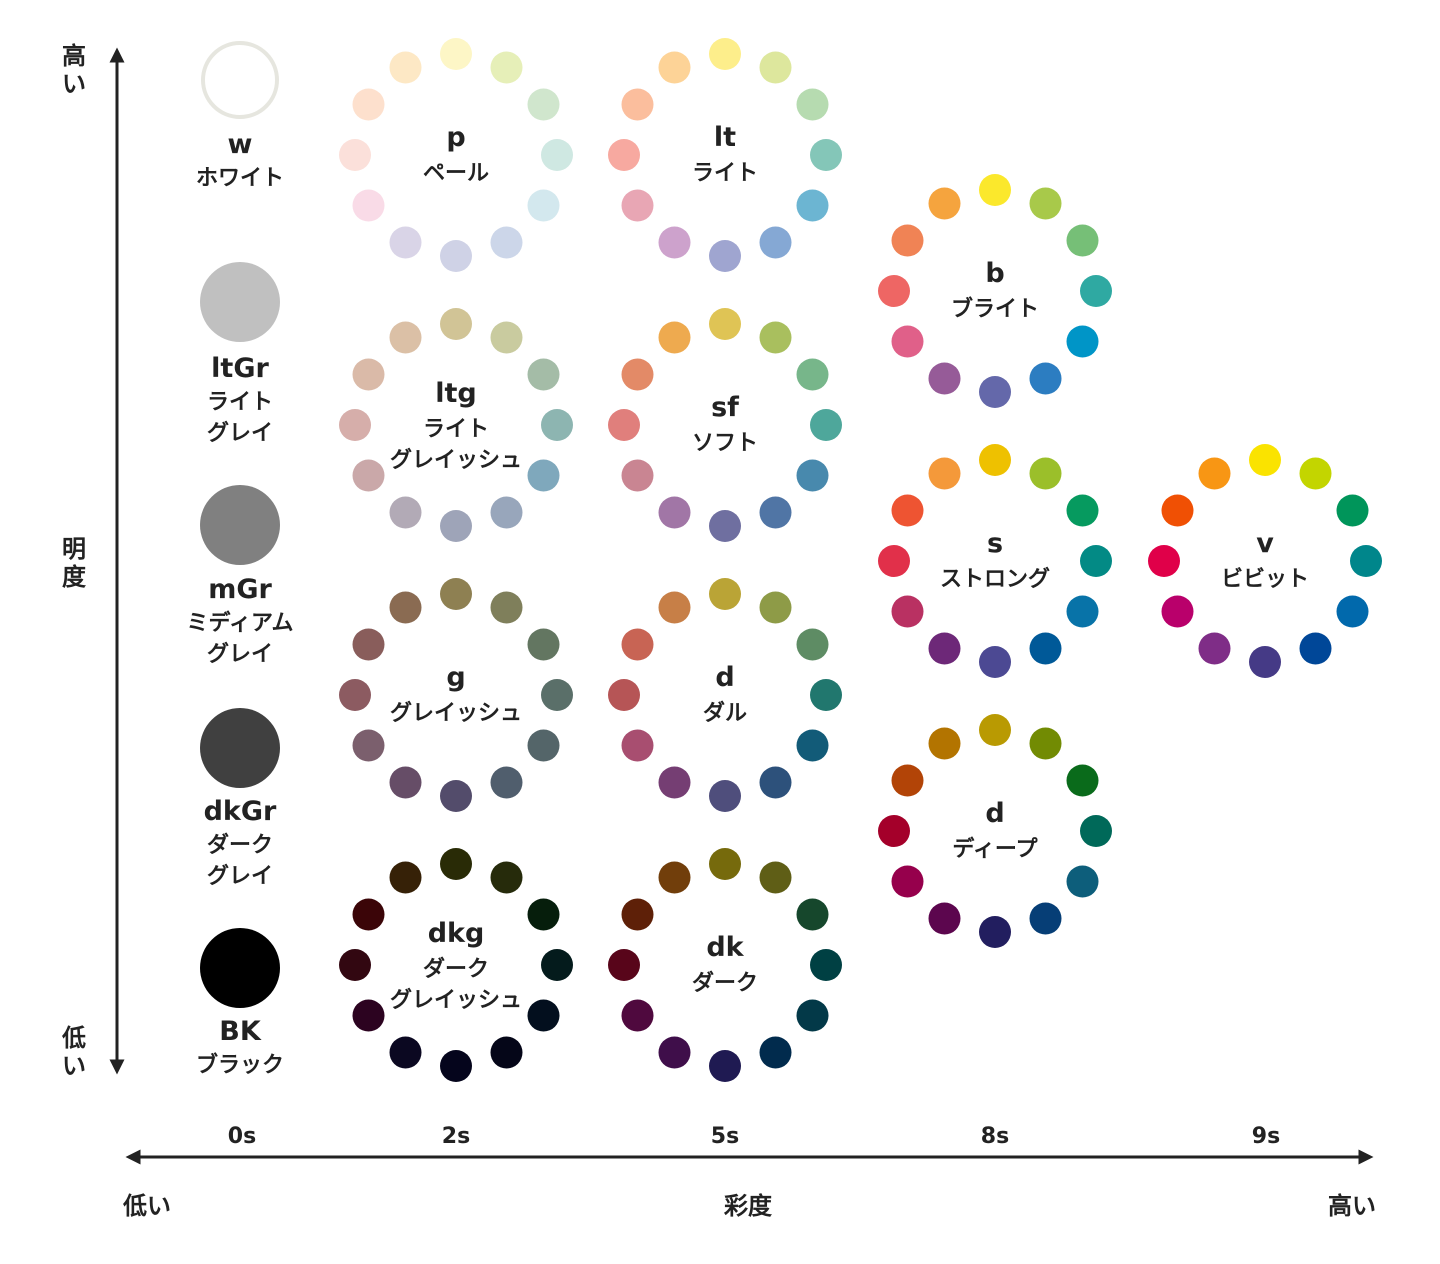 This screenshot has width=1440, height=1264. Describe the element at coordinates (240, 525) in the screenshot. I see `neutral-swatch-mGr` at that location.